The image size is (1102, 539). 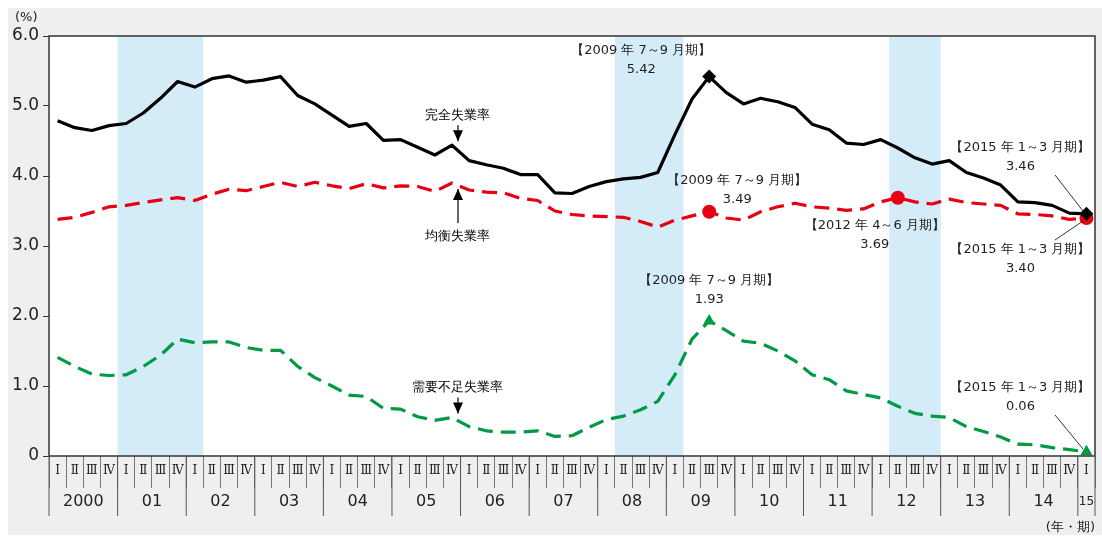 I want to click on annotation: 【2015 年 1～3 月期】 3.40, so click(x=1020, y=258).